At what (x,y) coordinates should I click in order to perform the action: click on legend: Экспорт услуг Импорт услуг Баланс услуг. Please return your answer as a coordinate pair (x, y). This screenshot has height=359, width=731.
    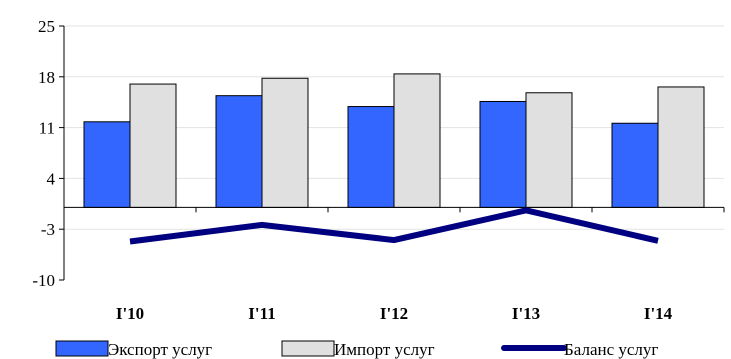
    Looking at the image, I should click on (356, 349).